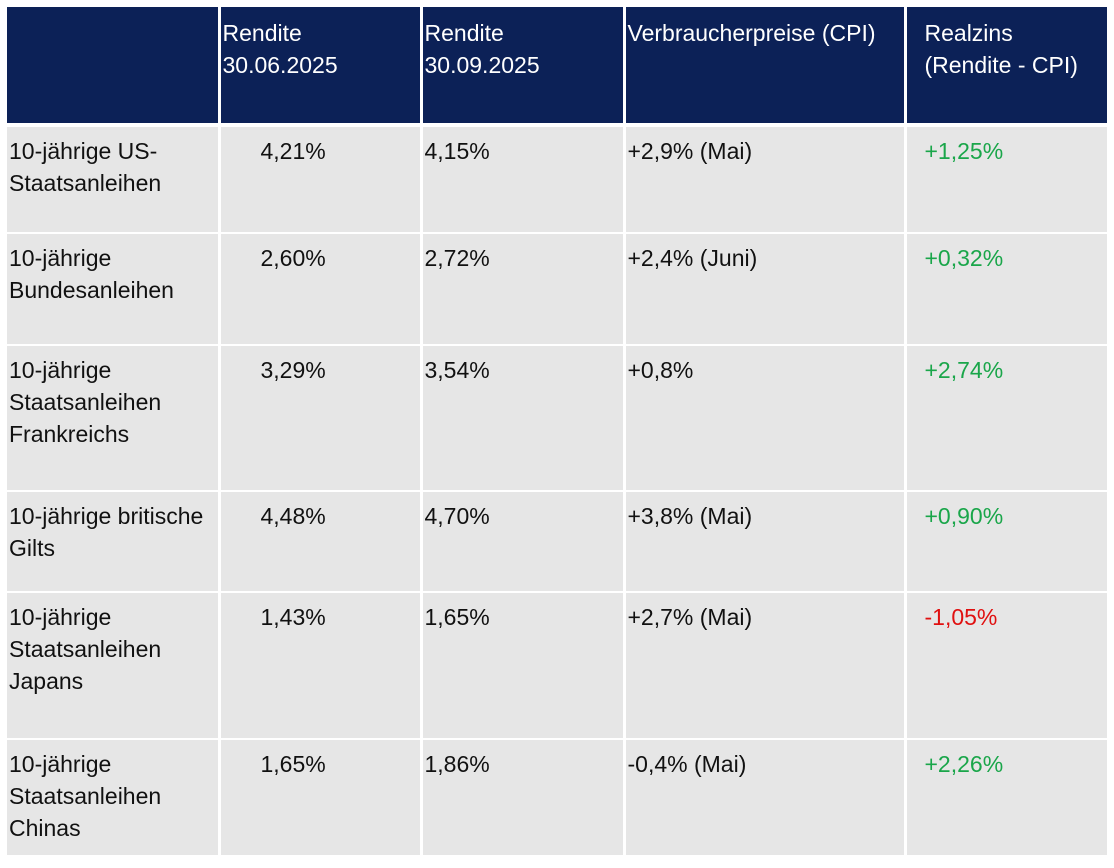 Image resolution: width=1114 pixels, height=868 pixels. What do you see at coordinates (765, 666) in the screenshot?
I see `table-cell: +2,7% (Mai)` at bounding box center [765, 666].